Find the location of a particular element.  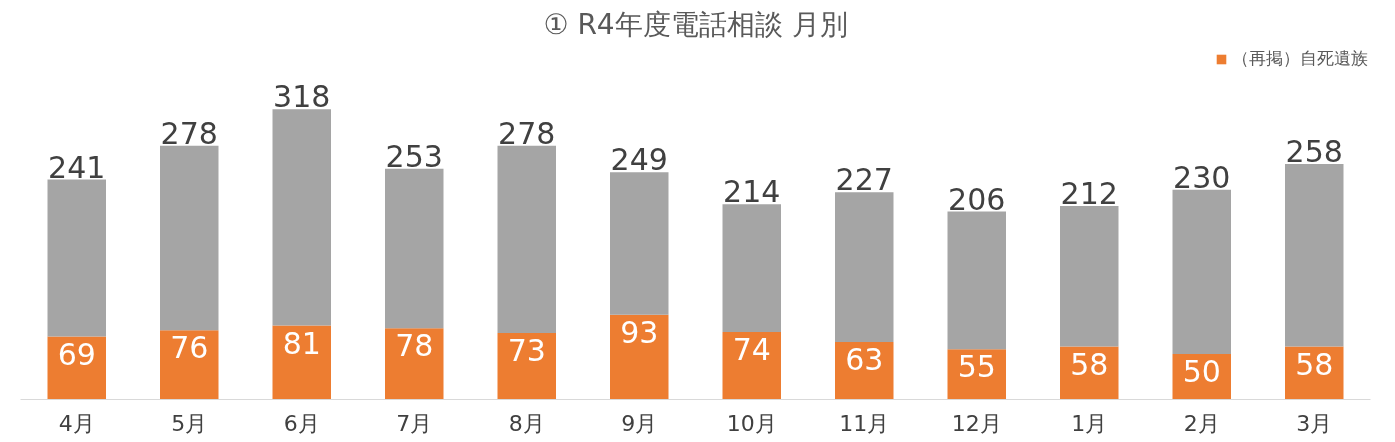

x-tick-label: 4月 is located at coordinates (76, 423).